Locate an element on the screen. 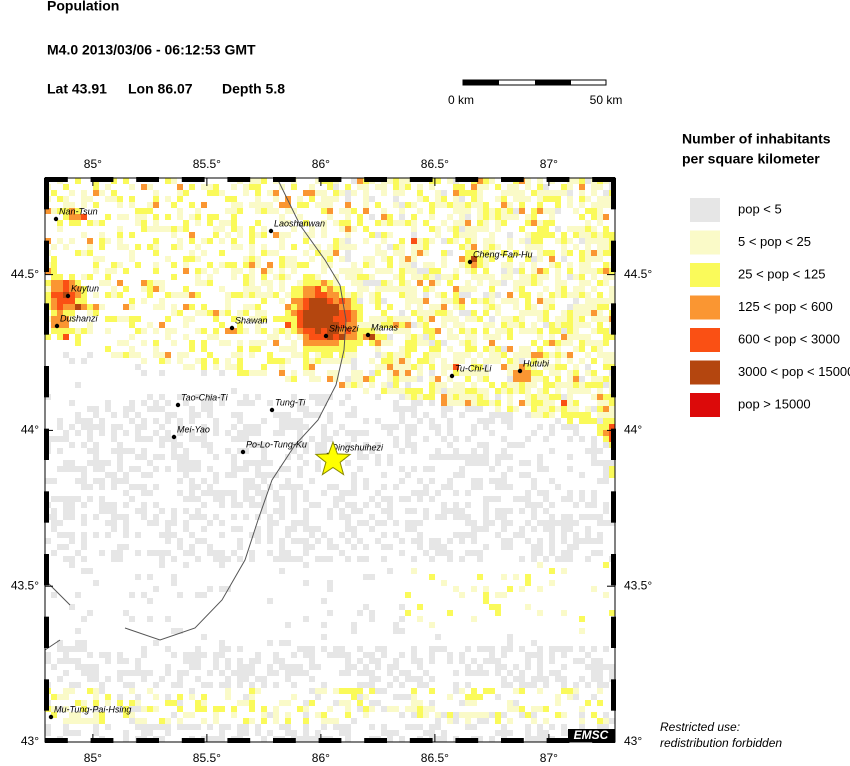 This screenshot has height=766, width=850. legend-label: 3000 < pop < 15000 is located at coordinates (794, 371).